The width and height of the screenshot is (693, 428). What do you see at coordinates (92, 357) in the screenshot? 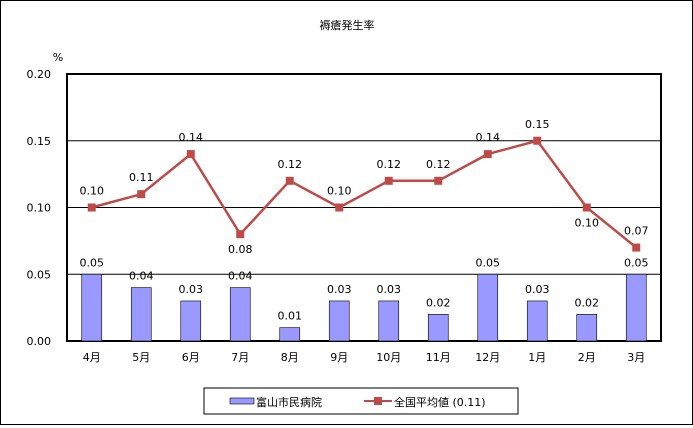
I see `x-tick-label: 4月` at bounding box center [92, 357].